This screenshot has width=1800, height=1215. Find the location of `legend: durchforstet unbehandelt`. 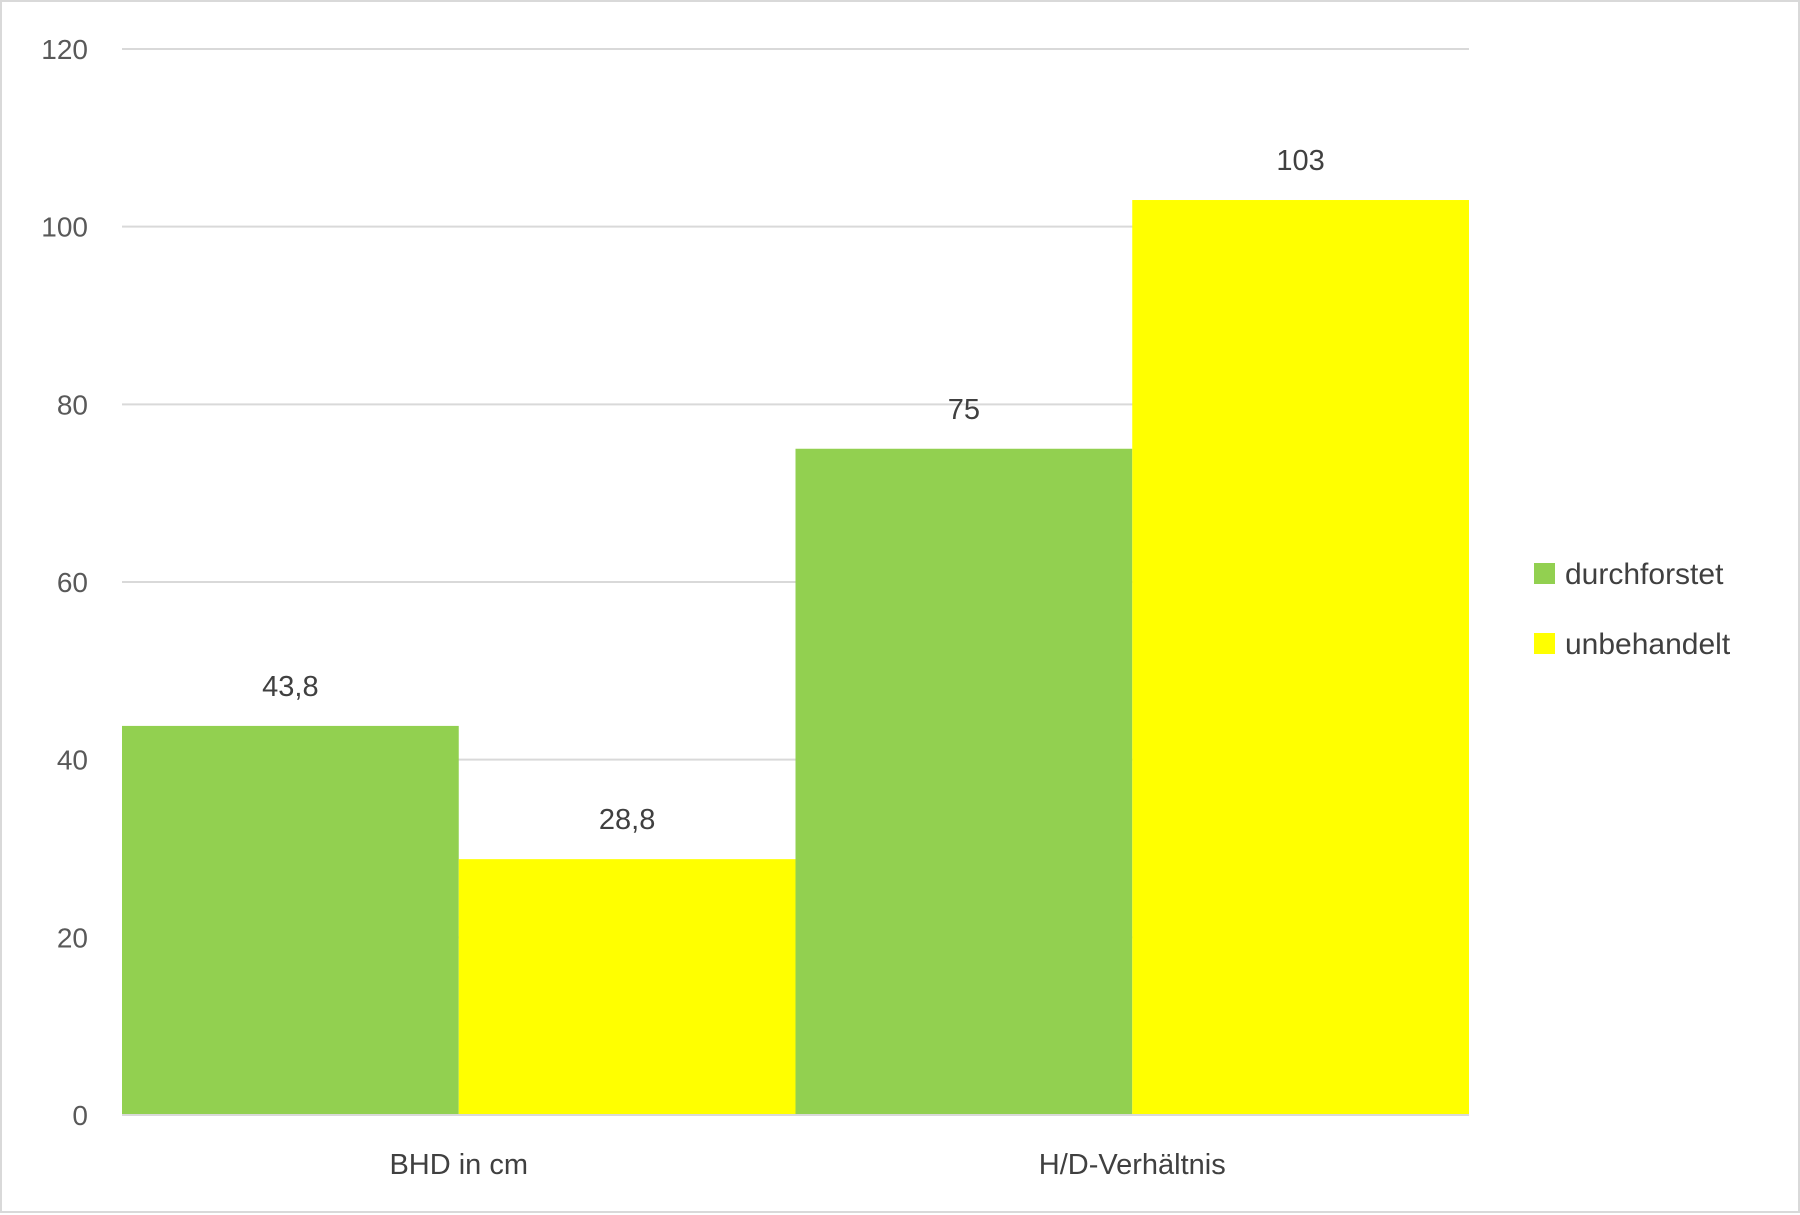

legend: durchforstet unbehandelt is located at coordinates (1632, 609).